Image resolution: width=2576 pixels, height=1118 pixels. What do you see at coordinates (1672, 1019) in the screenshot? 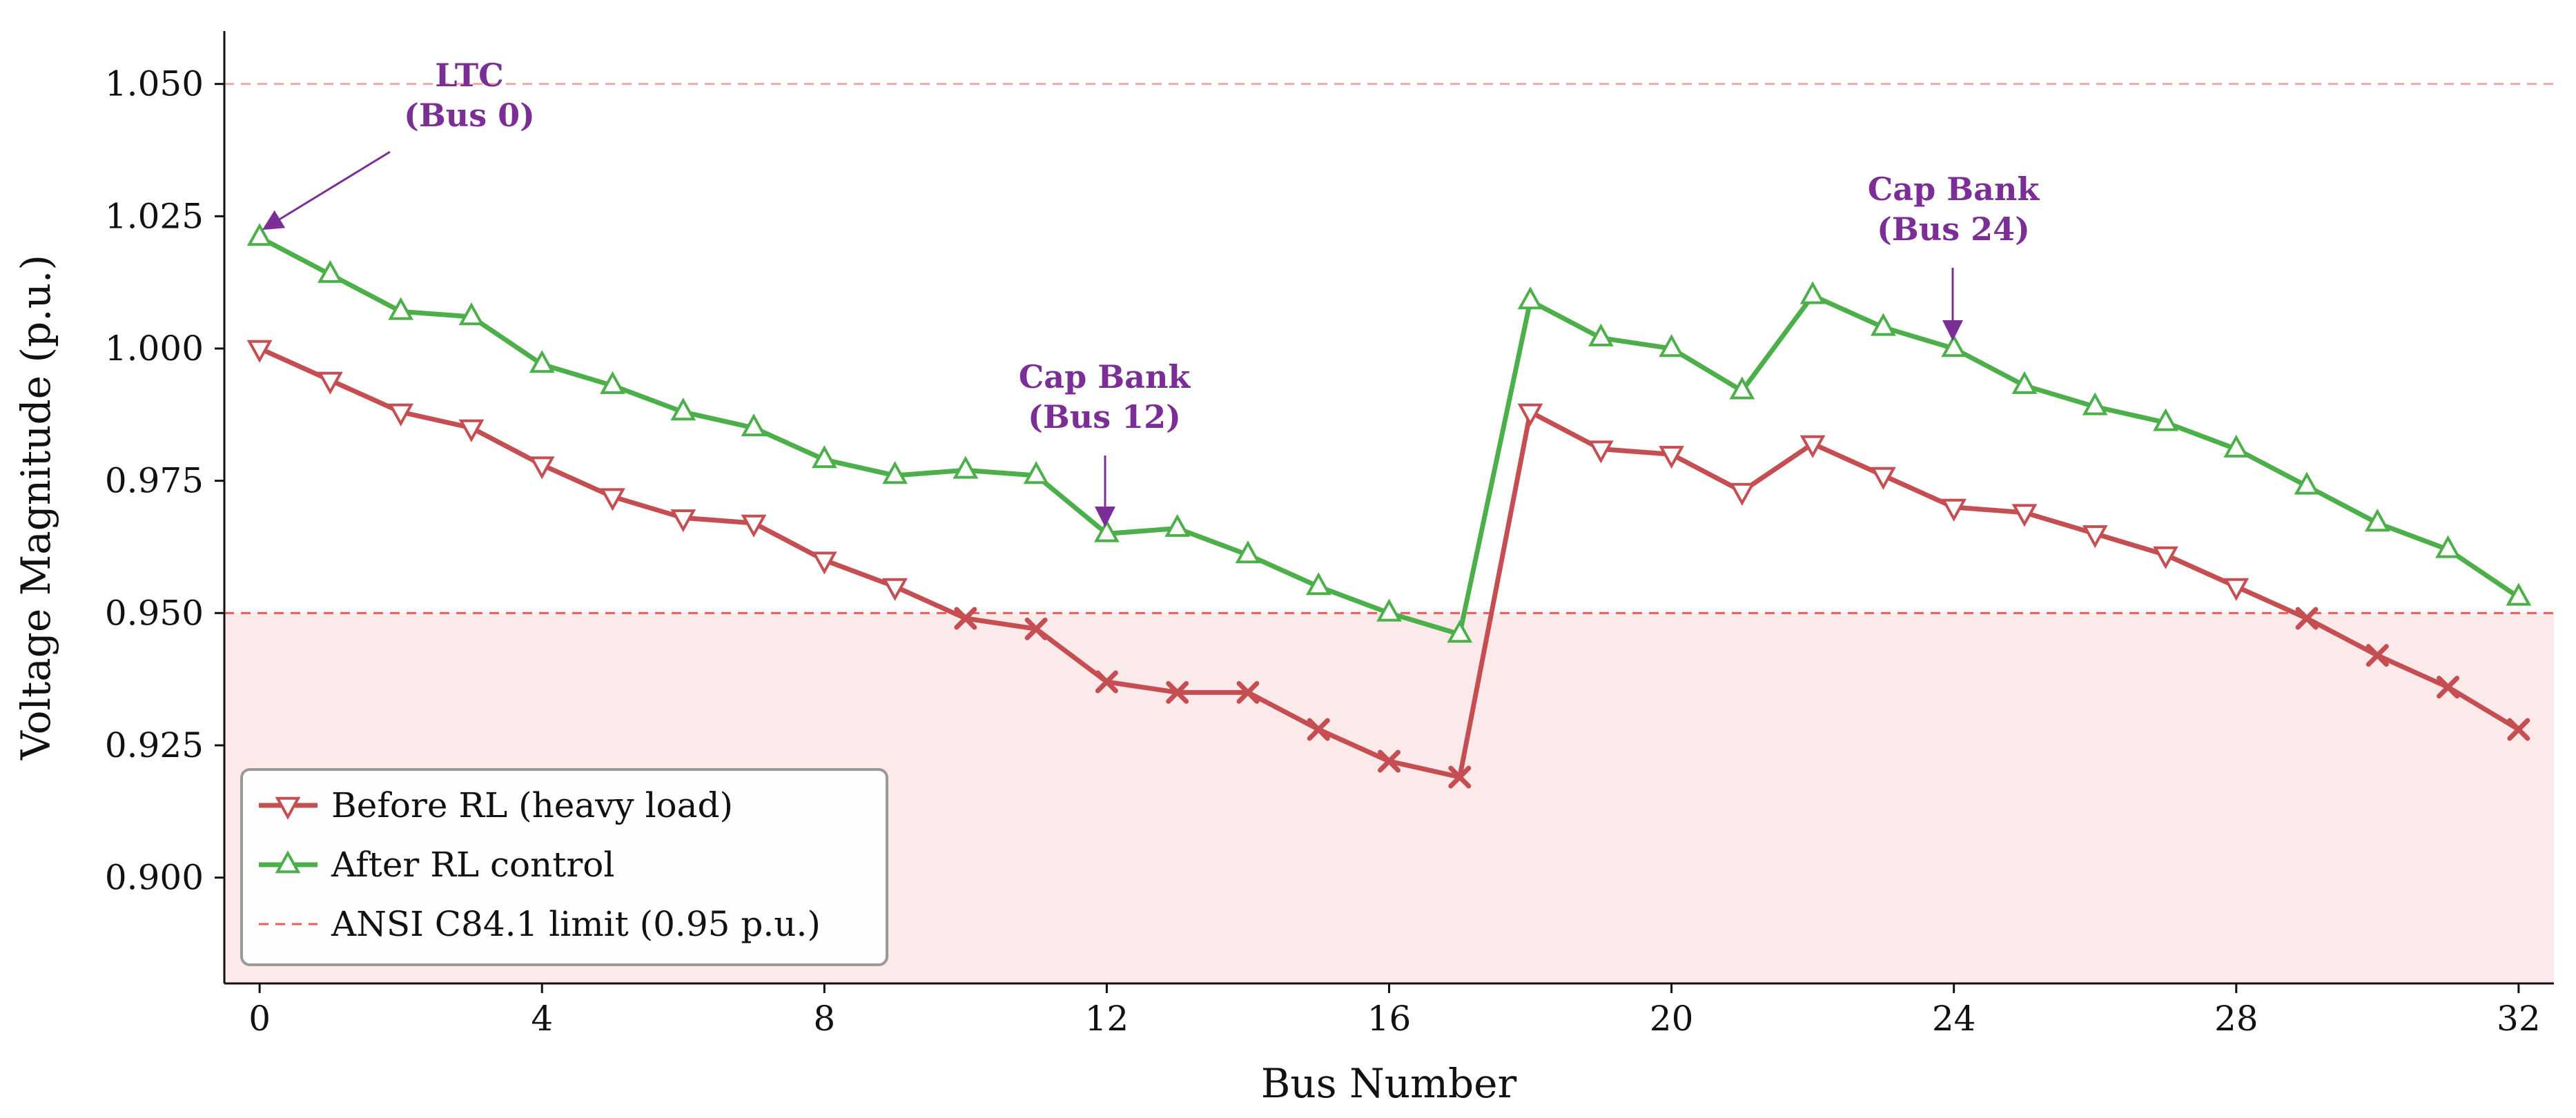
I see `x-tick-label: 20` at bounding box center [1672, 1019].